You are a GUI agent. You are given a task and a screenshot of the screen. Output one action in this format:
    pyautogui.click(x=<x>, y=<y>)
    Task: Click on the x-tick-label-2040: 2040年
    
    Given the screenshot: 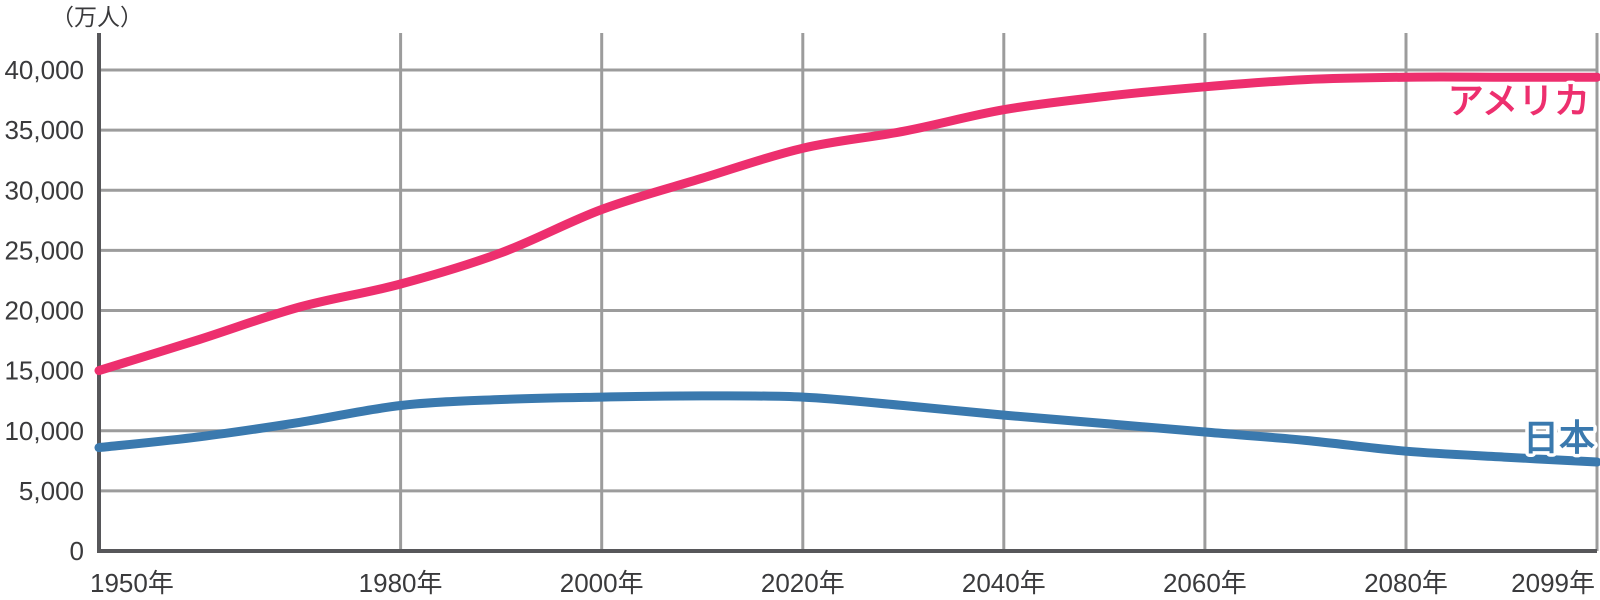 What is the action you would take?
    pyautogui.click(x=1004, y=583)
    